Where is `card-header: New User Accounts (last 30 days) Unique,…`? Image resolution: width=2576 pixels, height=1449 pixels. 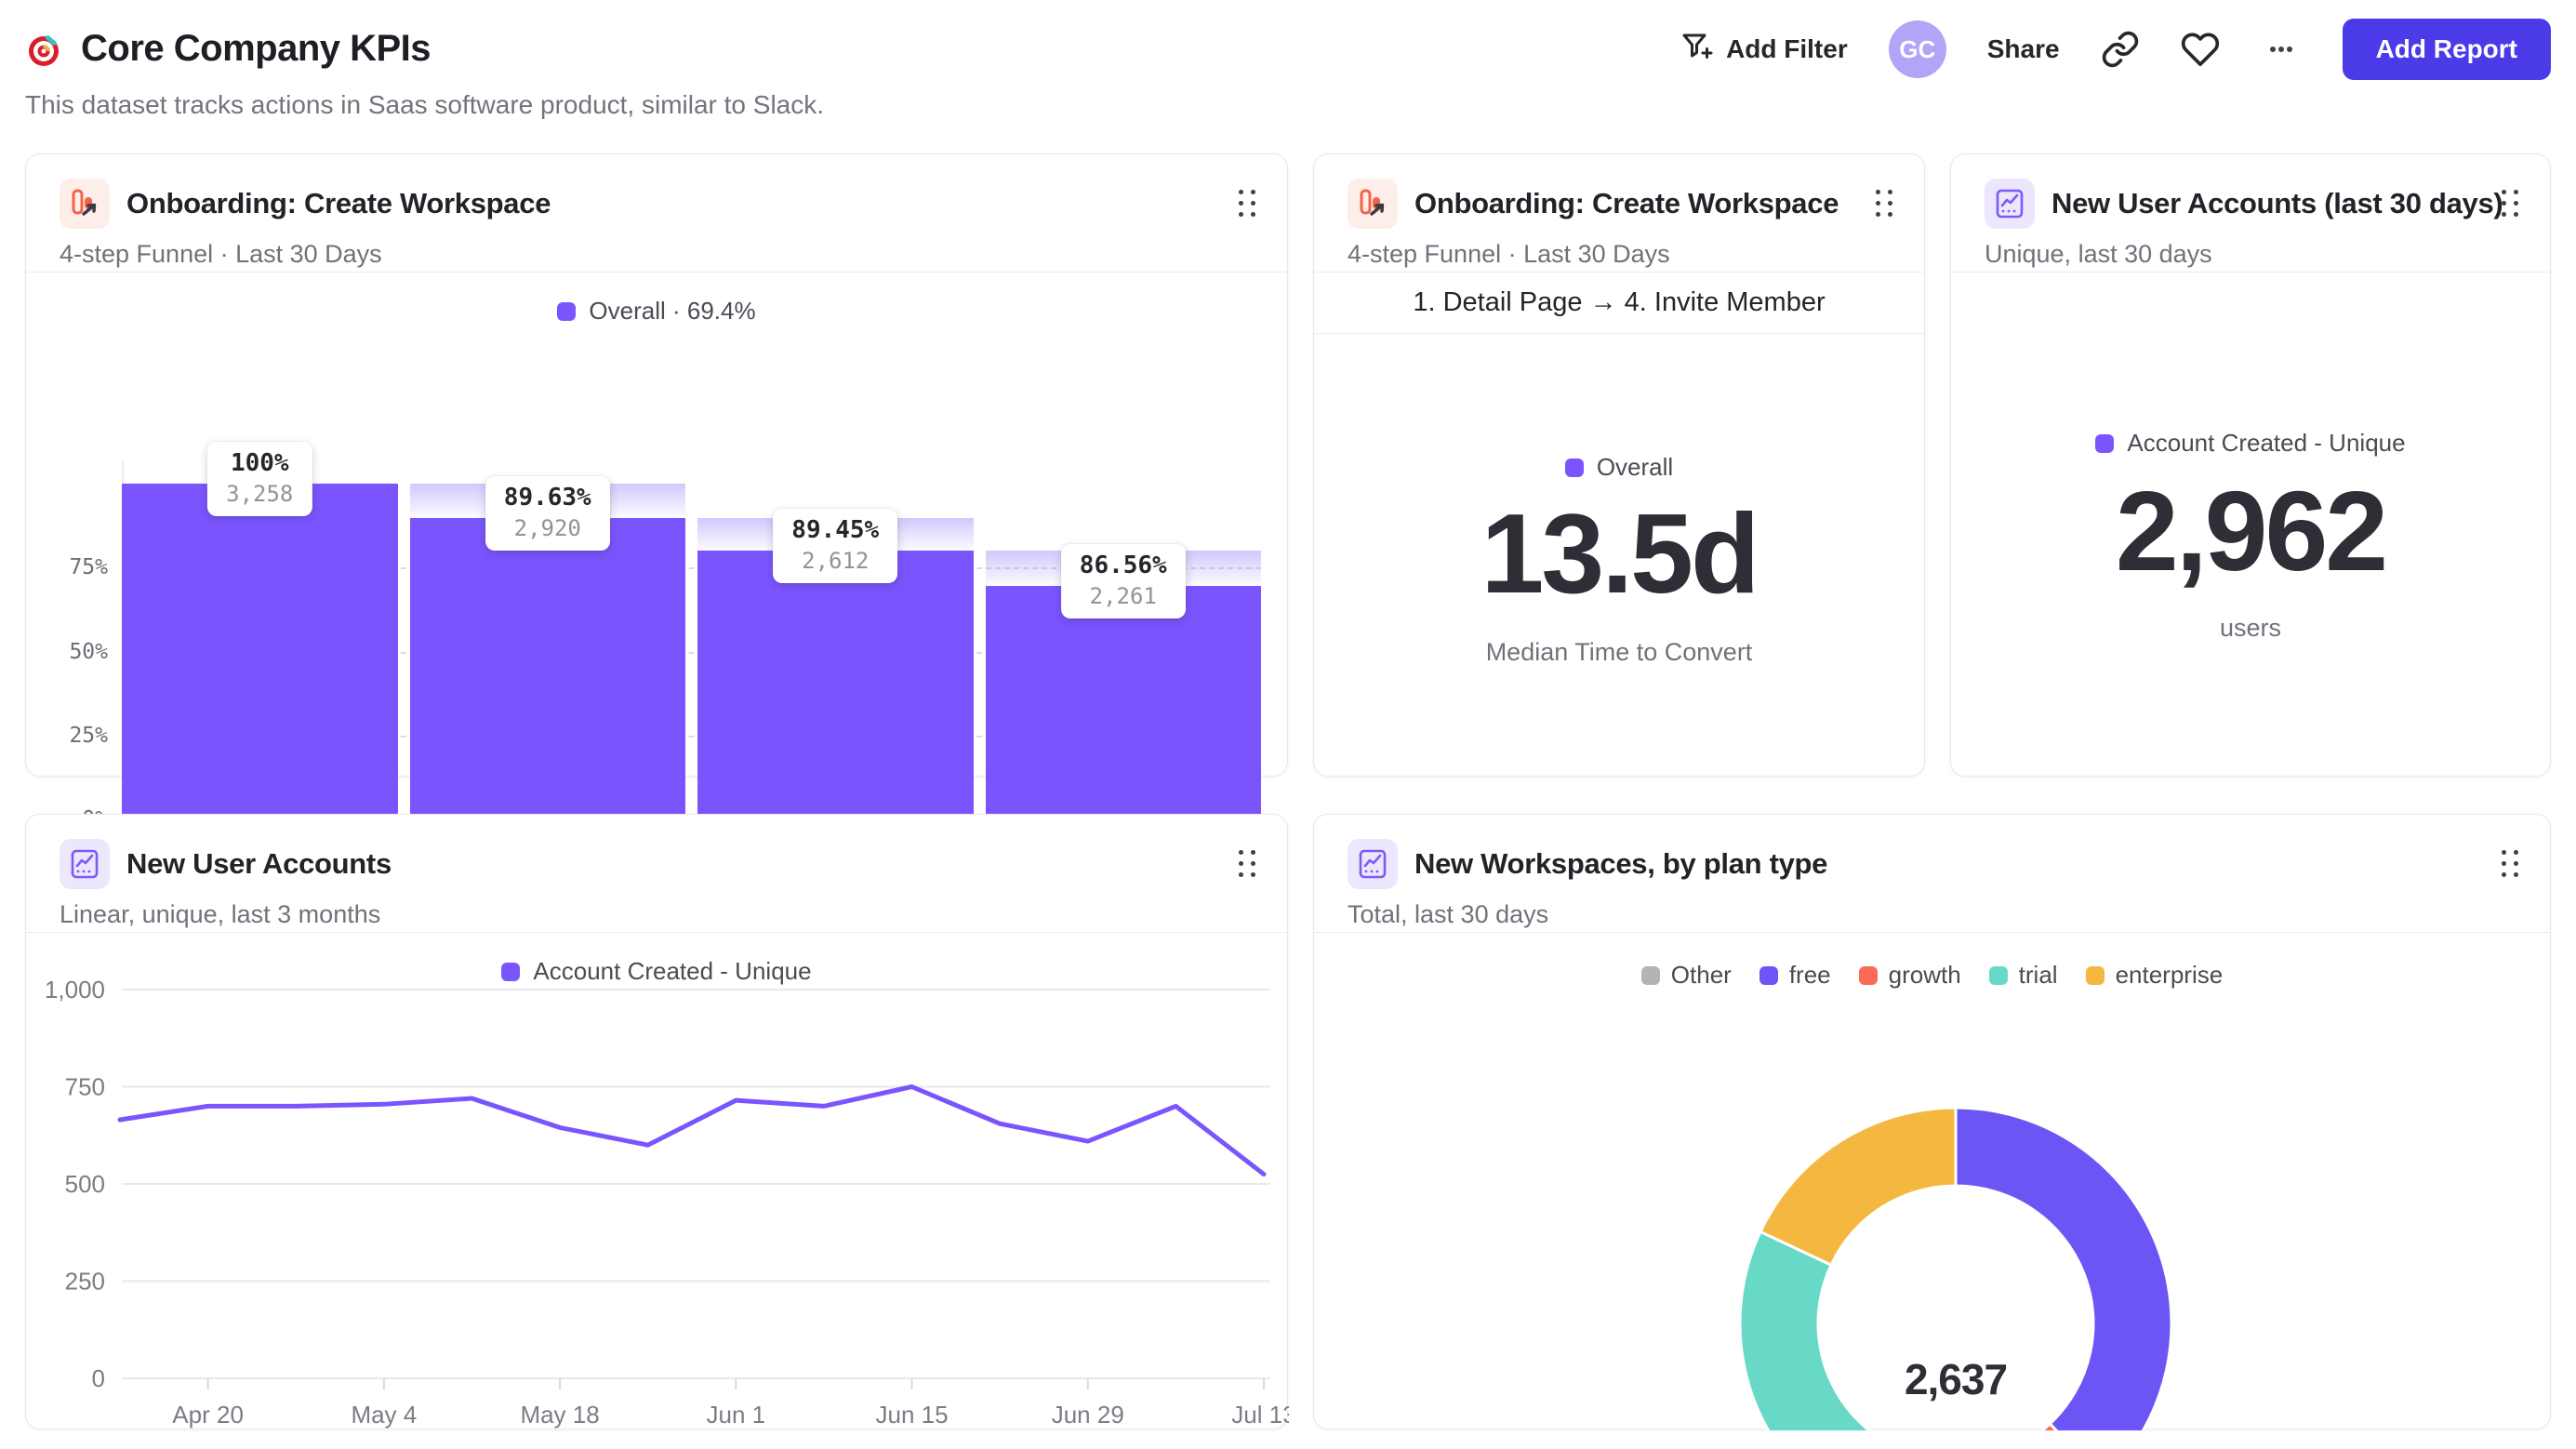
card-header: New User Accounts (last 30 days) Unique,… is located at coordinates (2250, 213).